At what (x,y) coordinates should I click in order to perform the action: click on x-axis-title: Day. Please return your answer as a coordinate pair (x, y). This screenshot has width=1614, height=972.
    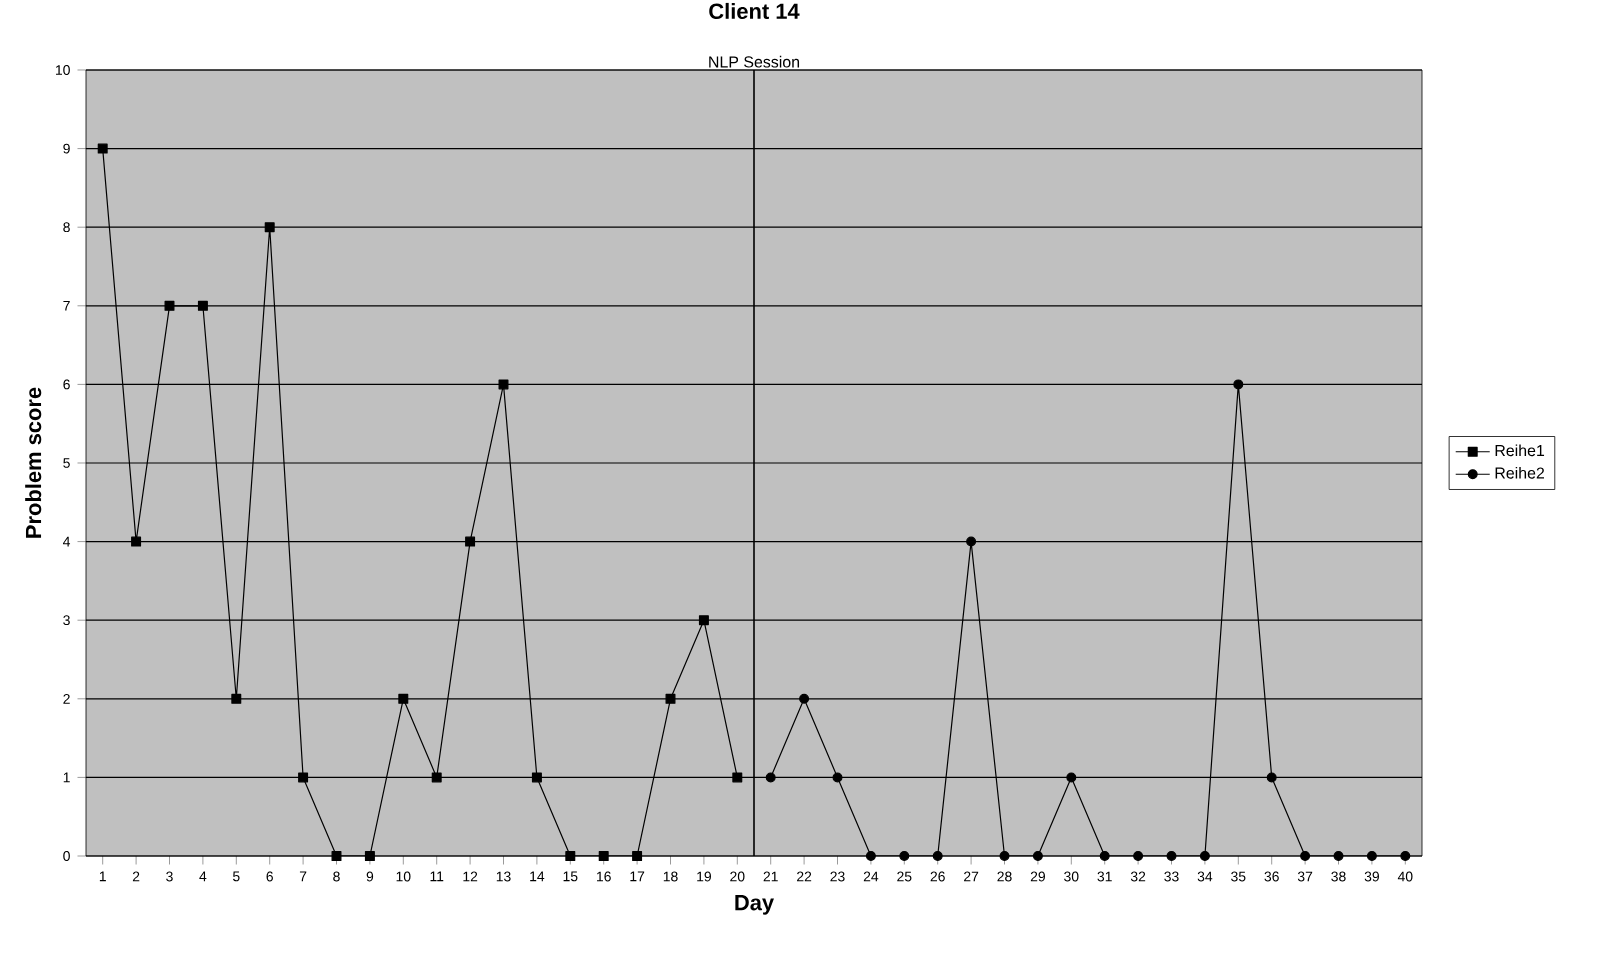
    Looking at the image, I should click on (754, 905).